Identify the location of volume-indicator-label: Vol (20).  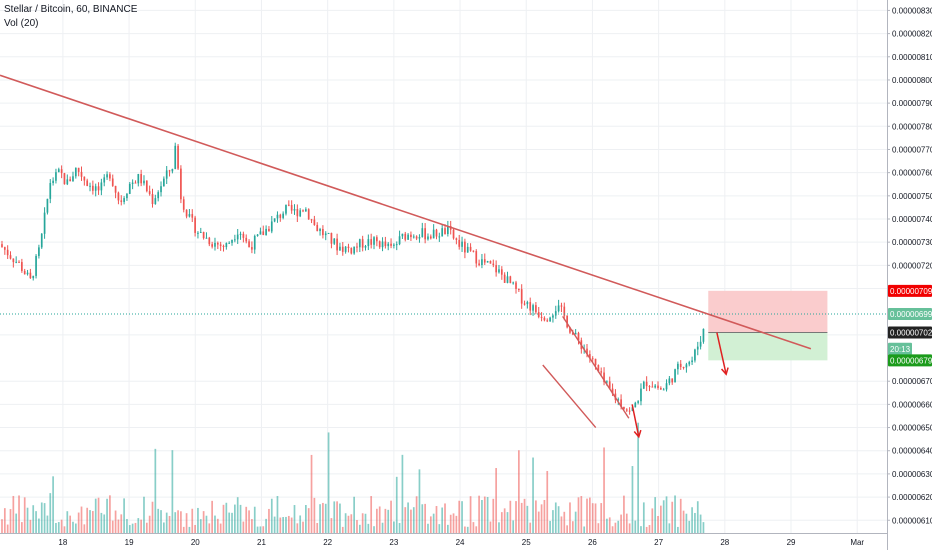
(21, 23).